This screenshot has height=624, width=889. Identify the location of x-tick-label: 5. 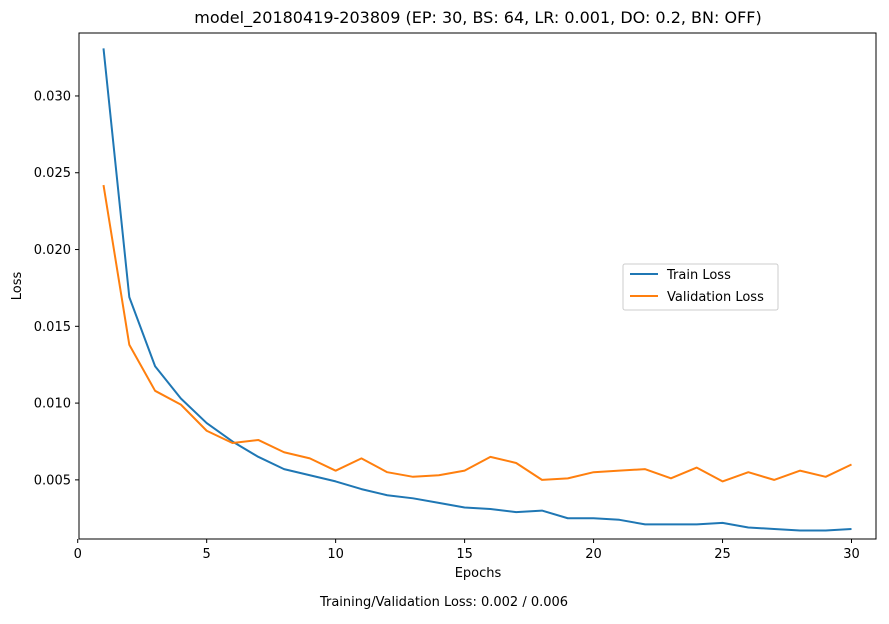
(207, 554).